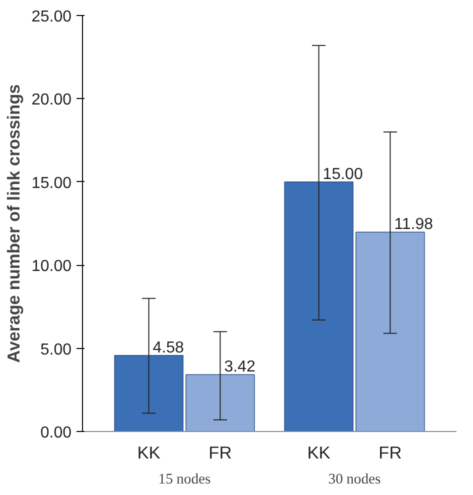  What do you see at coordinates (51, 100) in the screenshot?
I see `y-tick-label: 20.00` at bounding box center [51, 100].